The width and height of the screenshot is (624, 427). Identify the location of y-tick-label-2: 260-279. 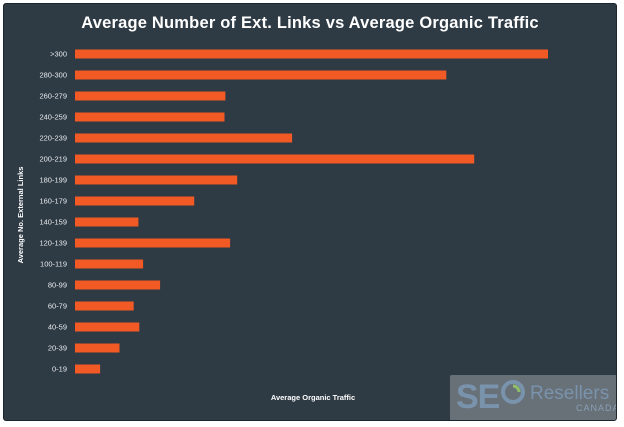
(53, 96).